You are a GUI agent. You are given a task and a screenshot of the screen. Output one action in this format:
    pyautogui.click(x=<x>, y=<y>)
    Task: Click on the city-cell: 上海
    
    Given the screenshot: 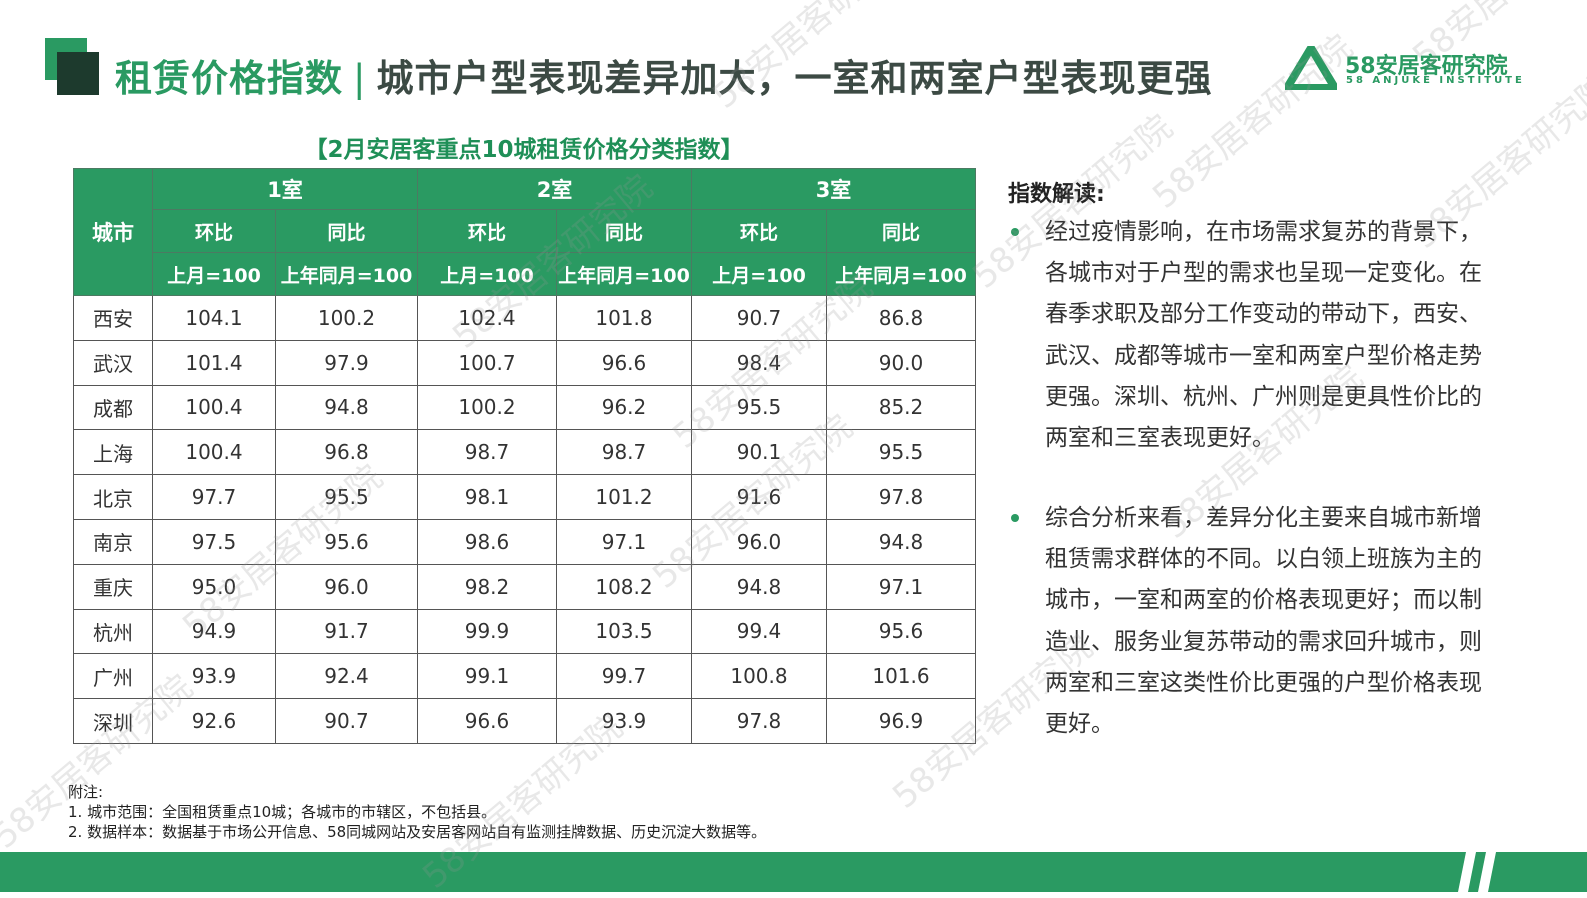 What is the action you would take?
    pyautogui.click(x=113, y=452)
    